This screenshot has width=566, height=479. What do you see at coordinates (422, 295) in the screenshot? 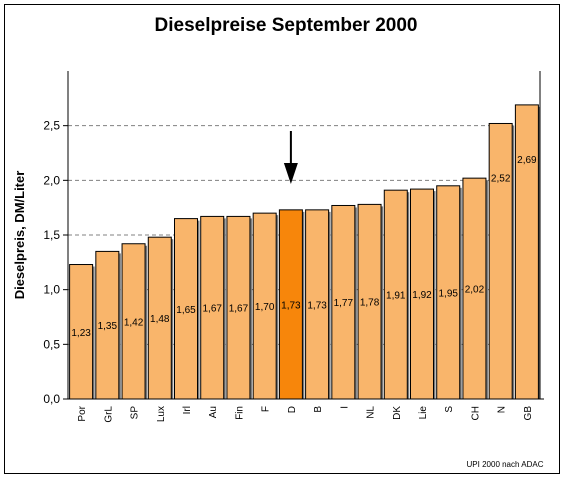
I see `data-label: 1,92` at bounding box center [422, 295].